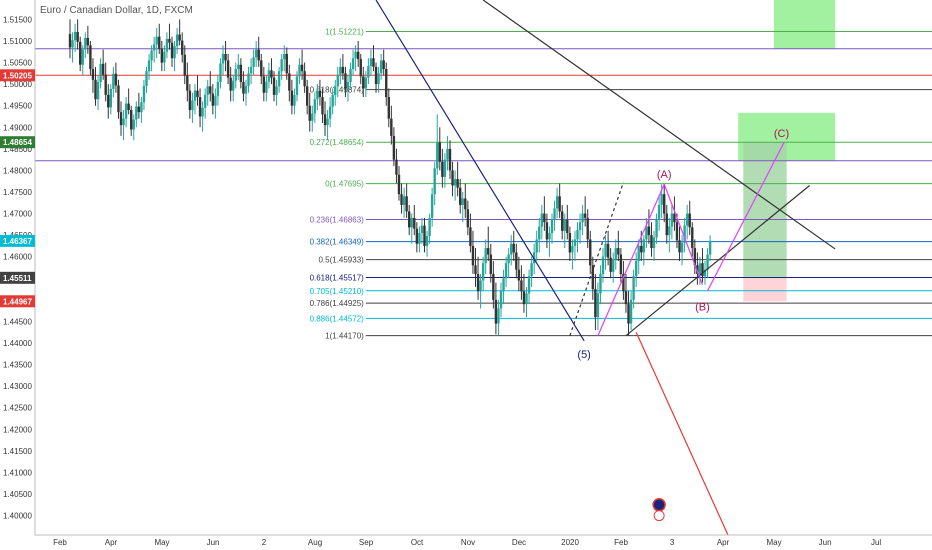 This screenshot has height=550, width=932. What do you see at coordinates (781, 134) in the screenshot?
I see `wave-label-3: (C)` at bounding box center [781, 134].